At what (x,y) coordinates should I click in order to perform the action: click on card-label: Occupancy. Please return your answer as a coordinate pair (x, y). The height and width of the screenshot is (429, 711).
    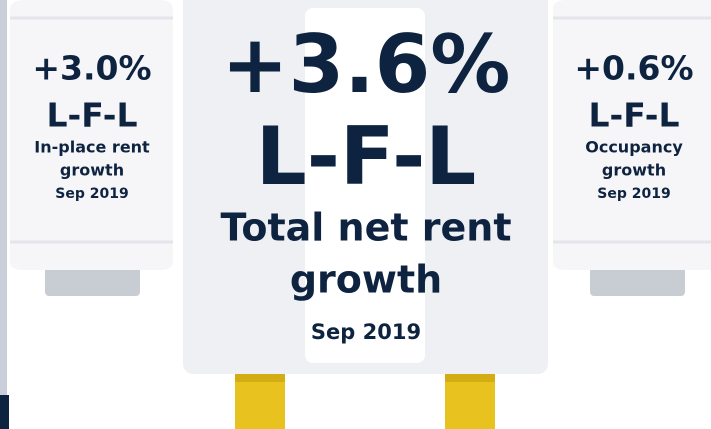
    Looking at the image, I should click on (634, 147).